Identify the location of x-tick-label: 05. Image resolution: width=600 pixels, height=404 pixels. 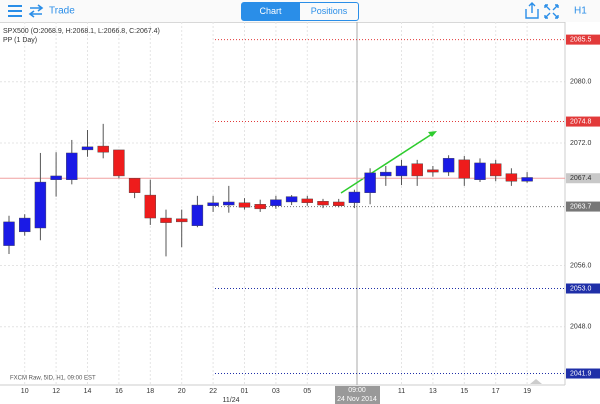
(307, 391).